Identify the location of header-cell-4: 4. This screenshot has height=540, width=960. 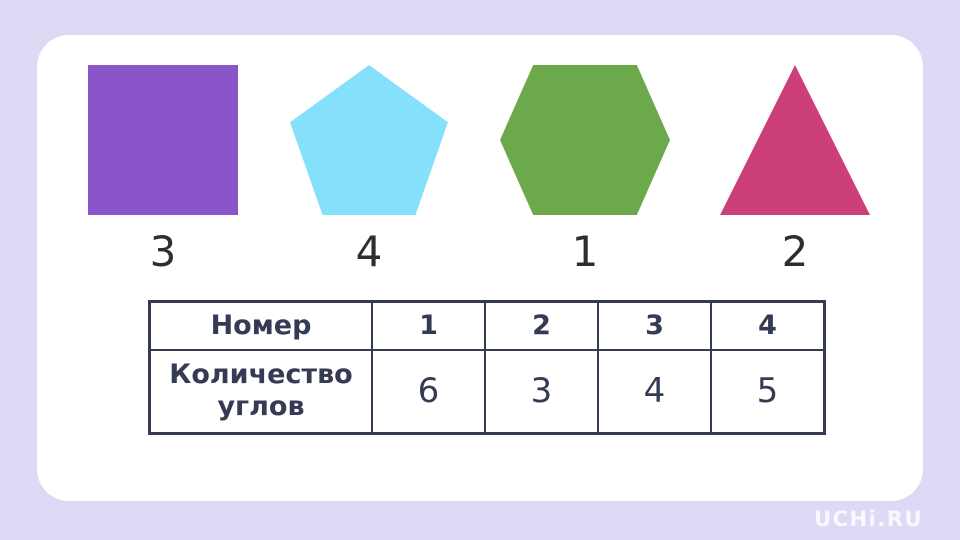
(768, 325).